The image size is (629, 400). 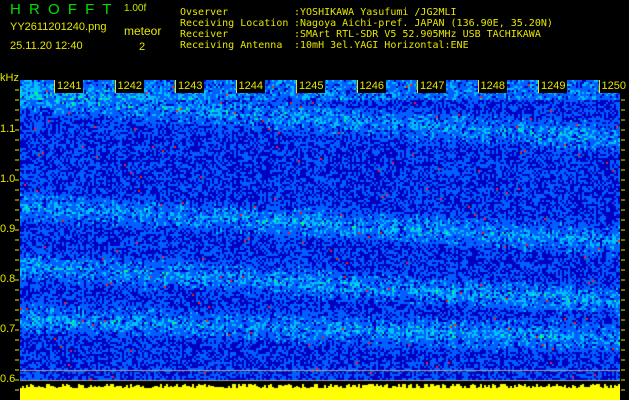 I want to click on y-axis-label: kHz, so click(x=9, y=78).